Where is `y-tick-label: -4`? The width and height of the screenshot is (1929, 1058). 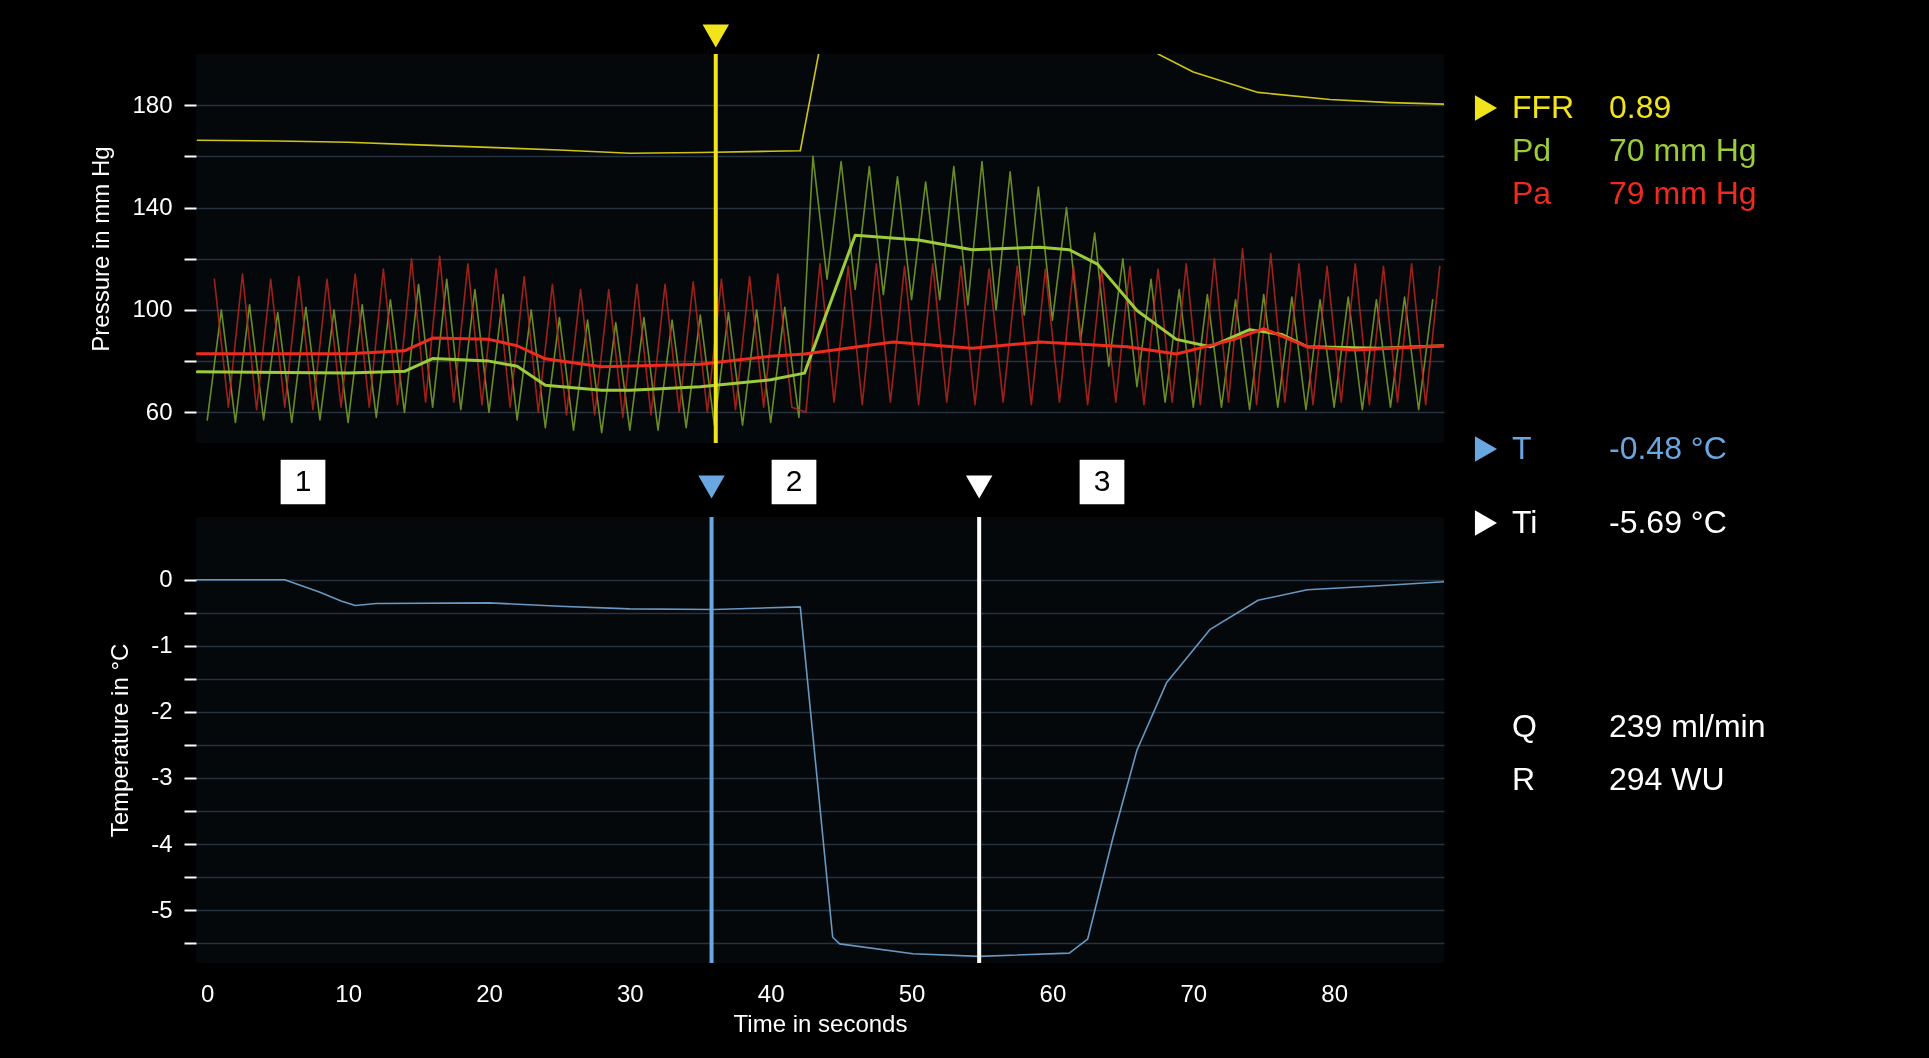 y-tick-label: -4 is located at coordinates (162, 843).